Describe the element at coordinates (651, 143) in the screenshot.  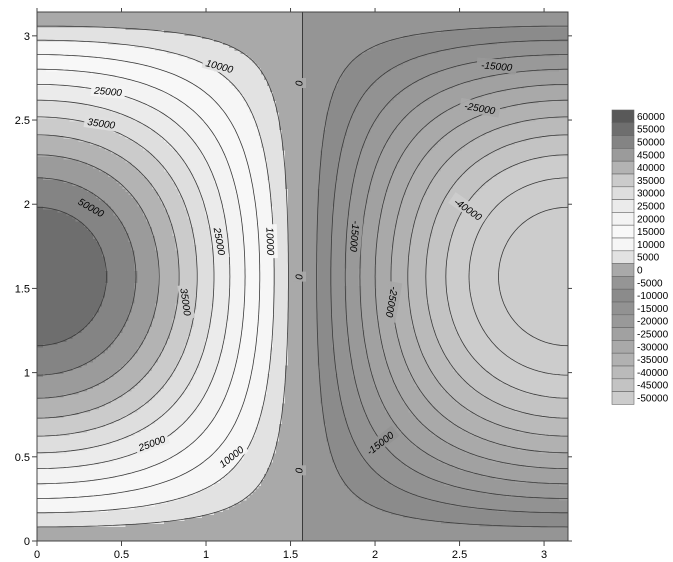
I see `legend-label: 50000` at that location.